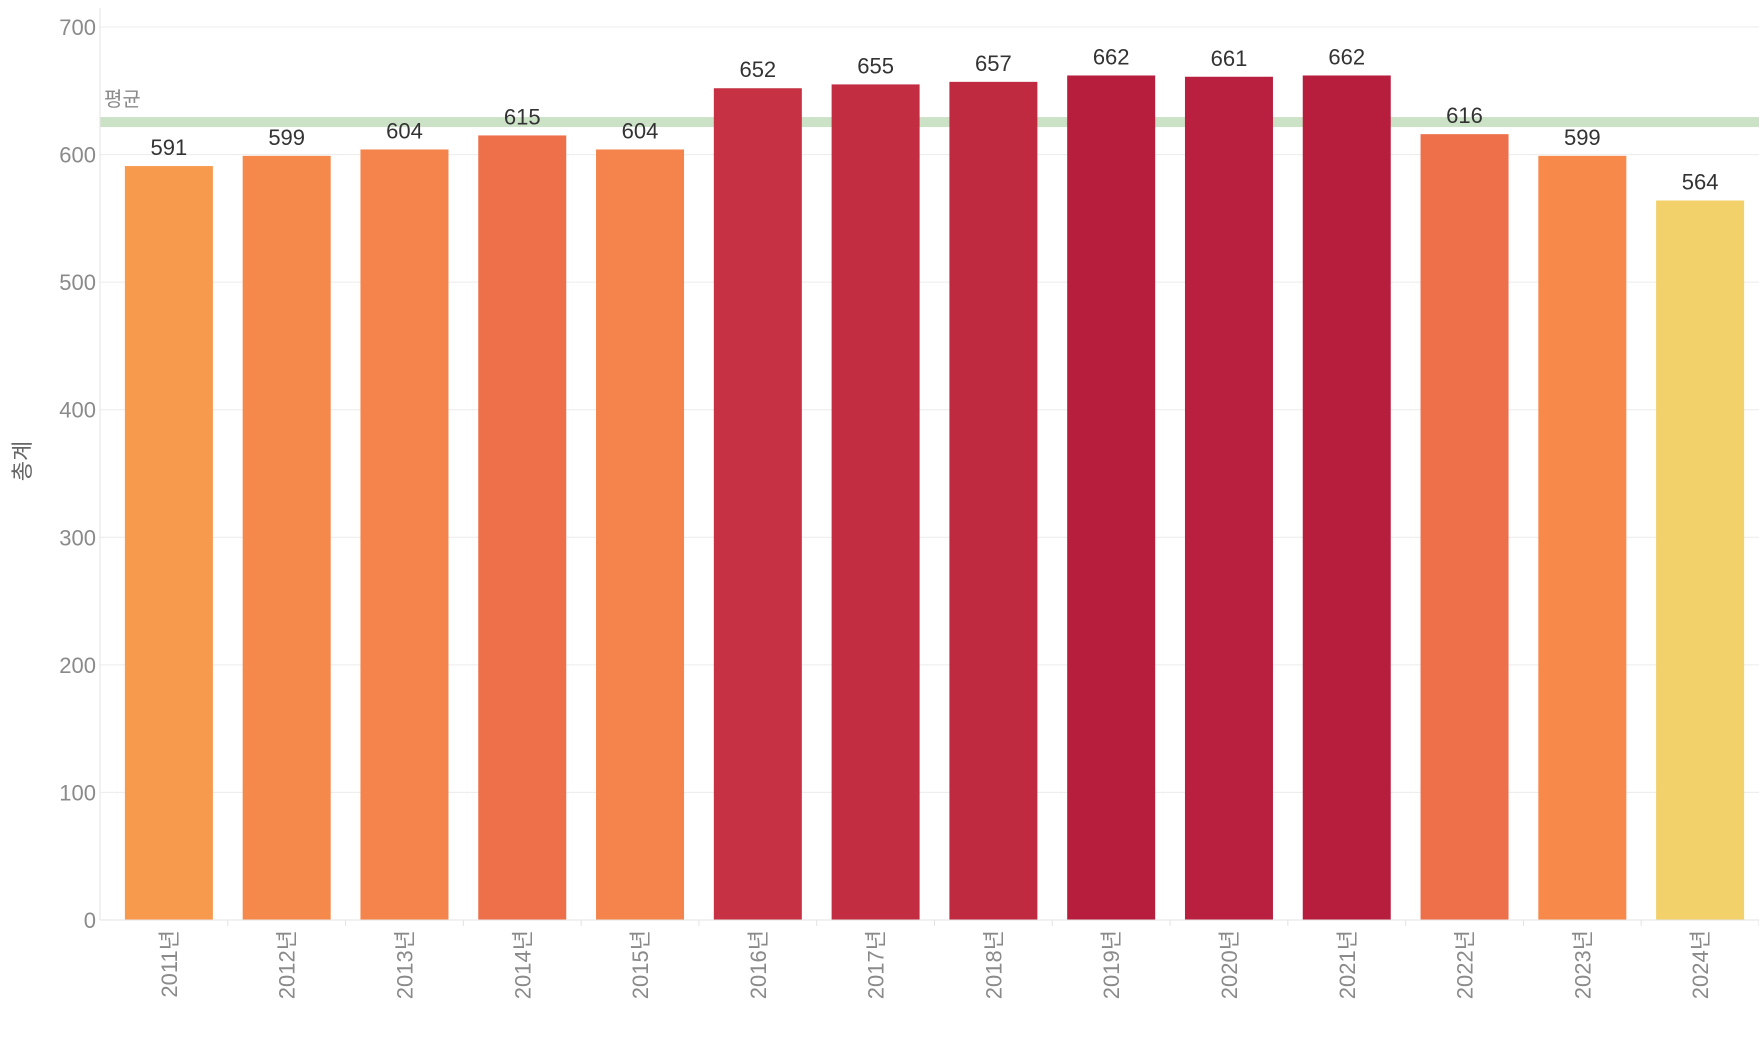 The height and width of the screenshot is (1041, 1759). What do you see at coordinates (77, 665) in the screenshot?
I see `y-tick-label: 200` at bounding box center [77, 665].